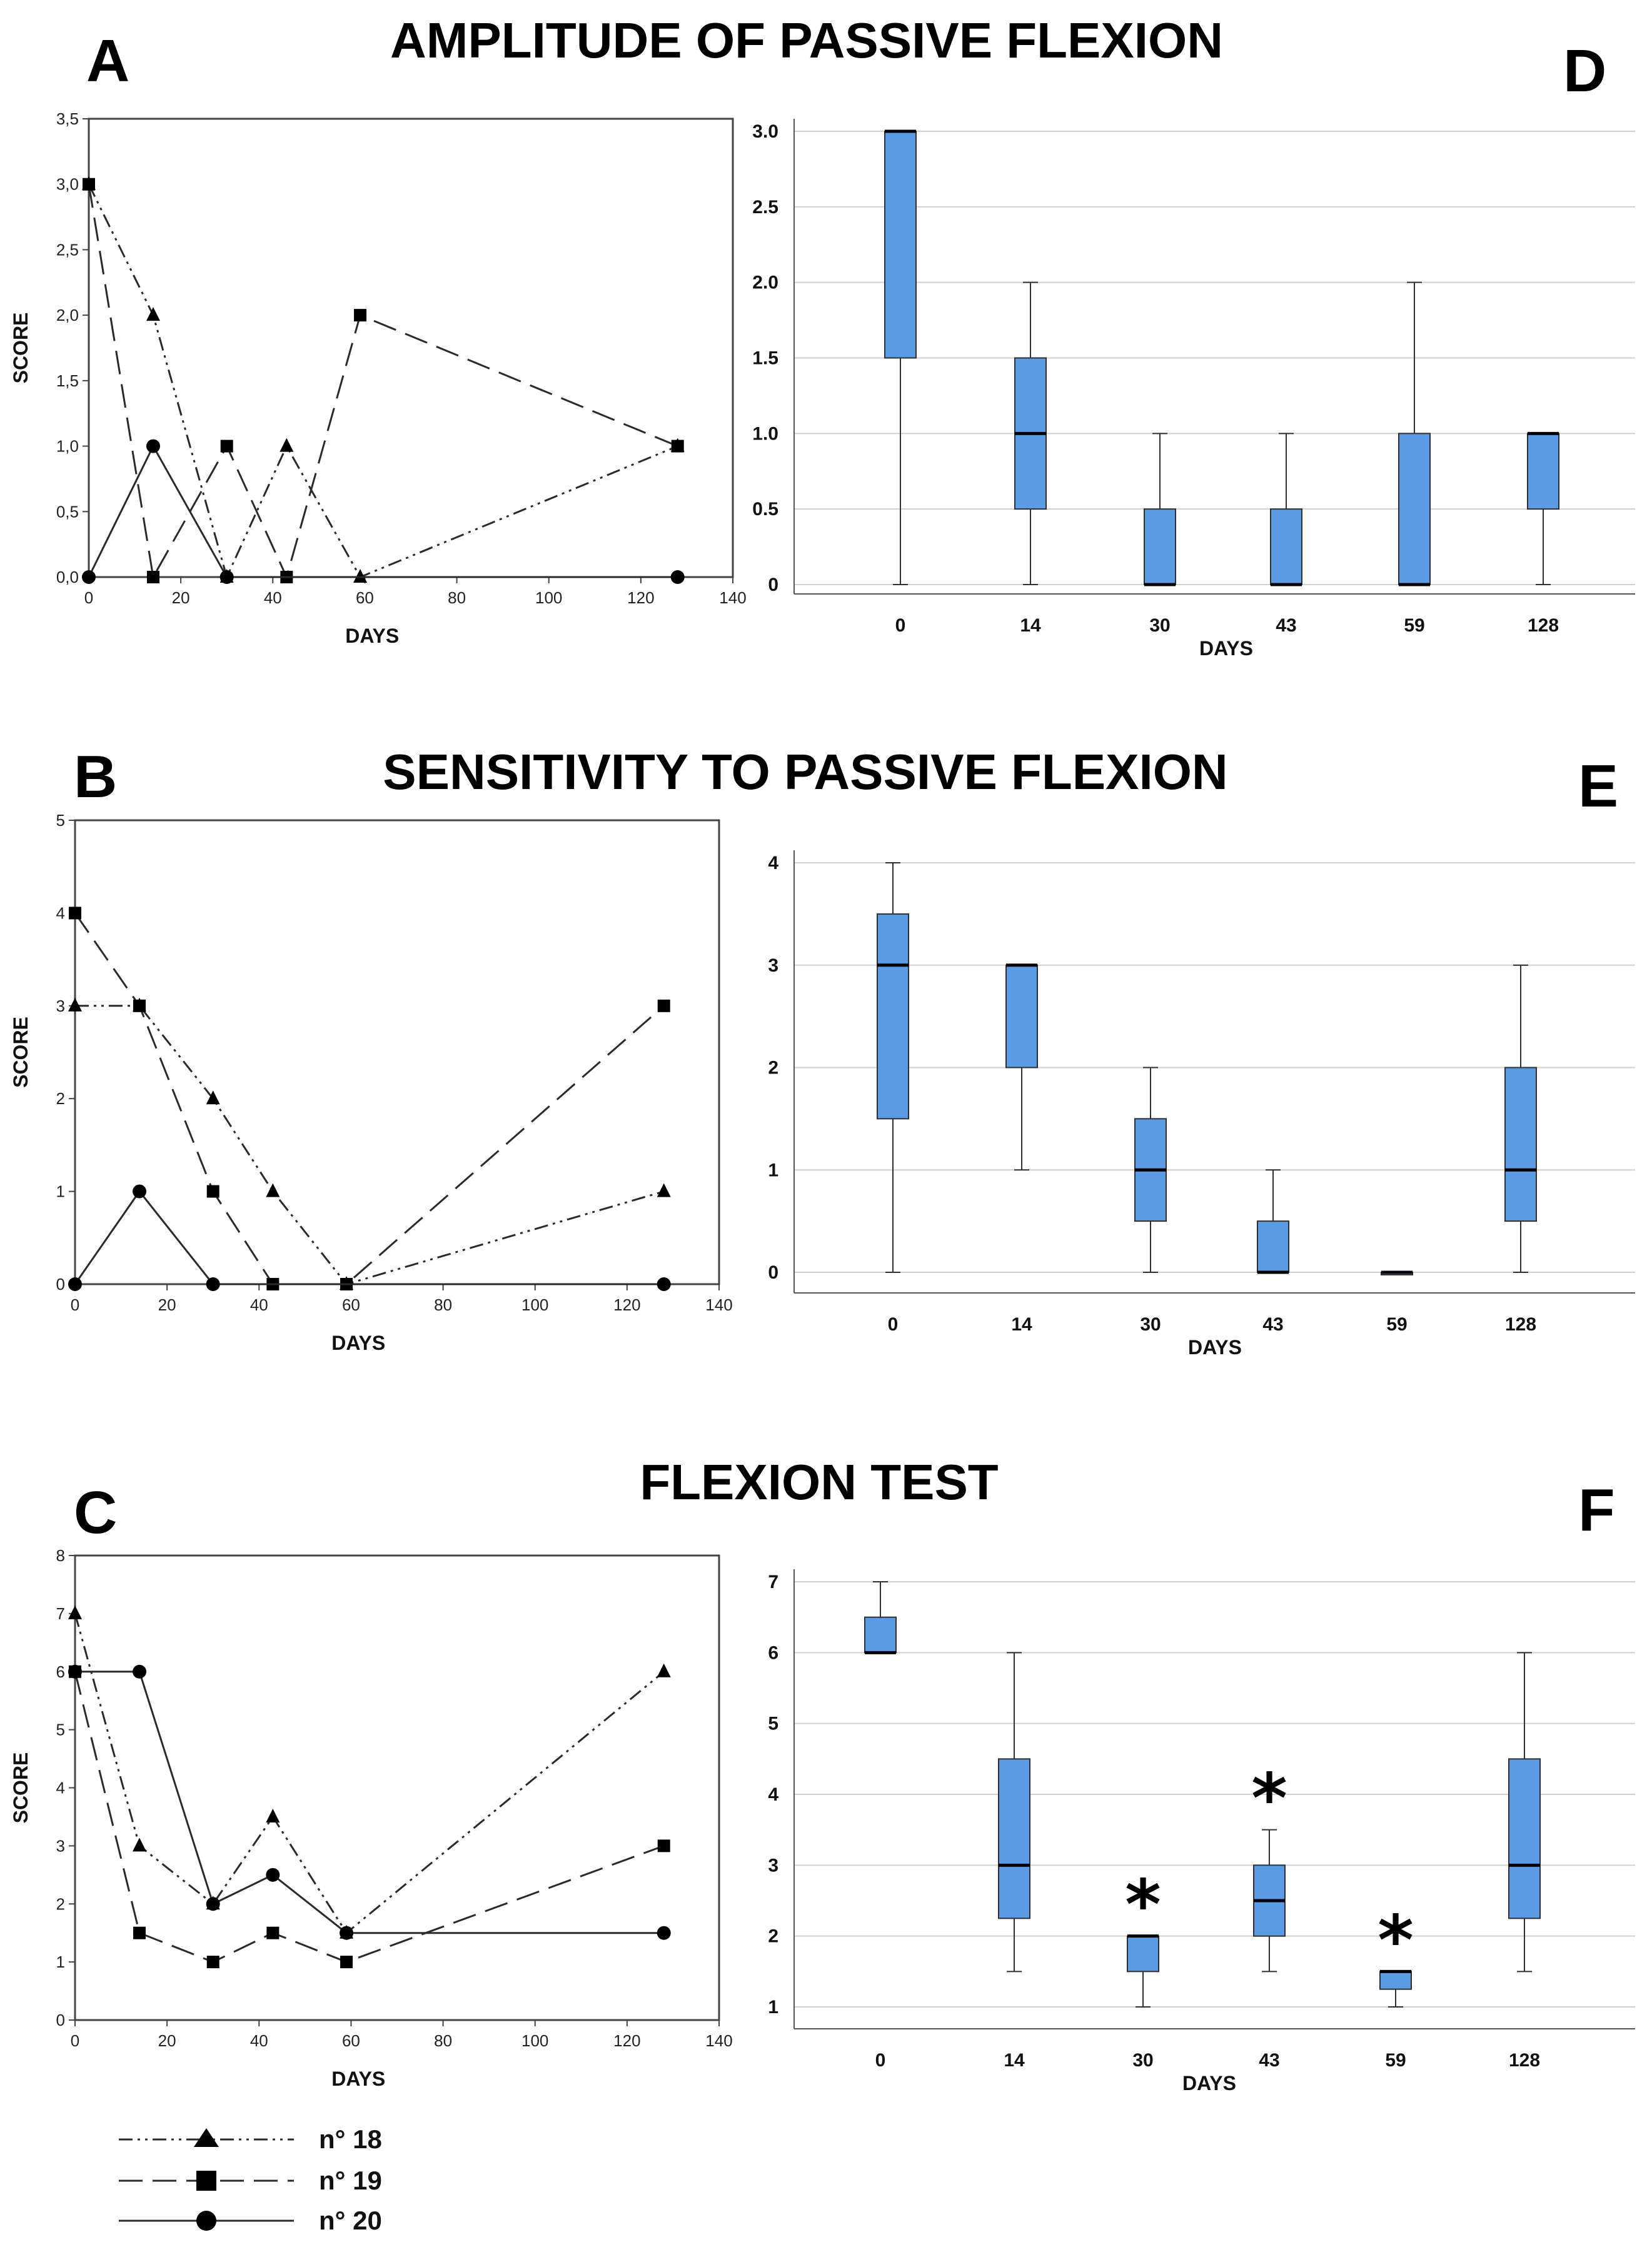  I want to click on panel-letter-e: E, so click(1598, 787).